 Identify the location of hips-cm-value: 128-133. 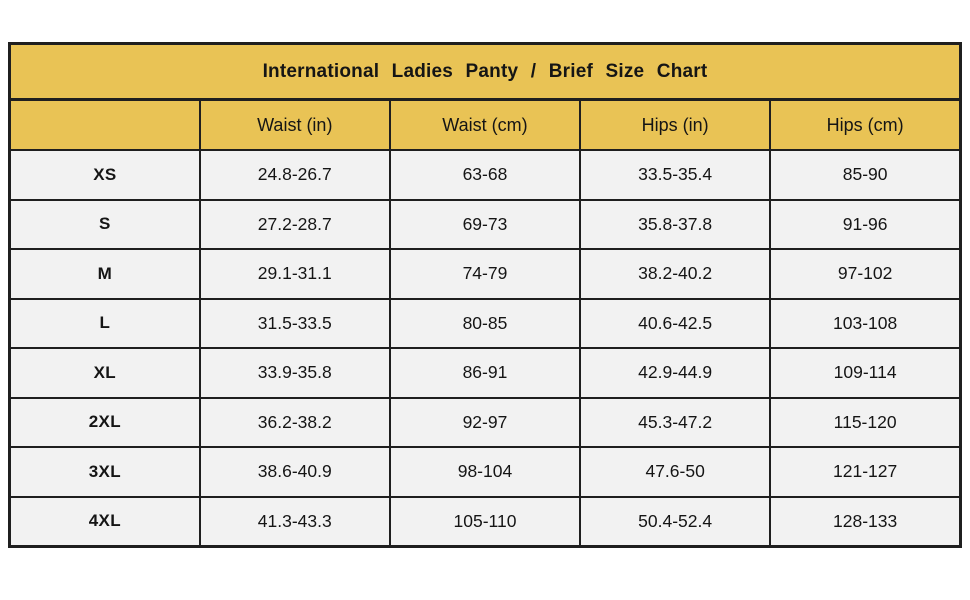
(865, 521).